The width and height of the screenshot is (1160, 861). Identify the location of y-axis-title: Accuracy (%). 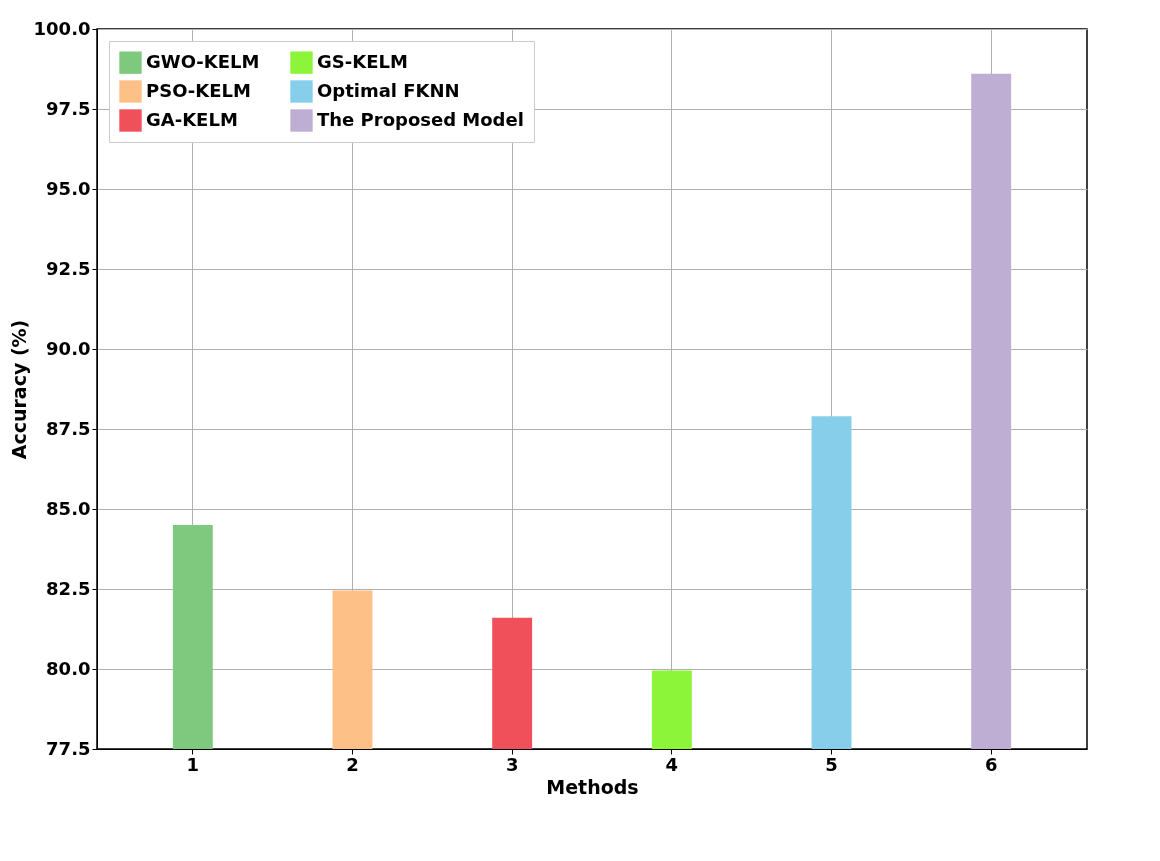
(18, 389).